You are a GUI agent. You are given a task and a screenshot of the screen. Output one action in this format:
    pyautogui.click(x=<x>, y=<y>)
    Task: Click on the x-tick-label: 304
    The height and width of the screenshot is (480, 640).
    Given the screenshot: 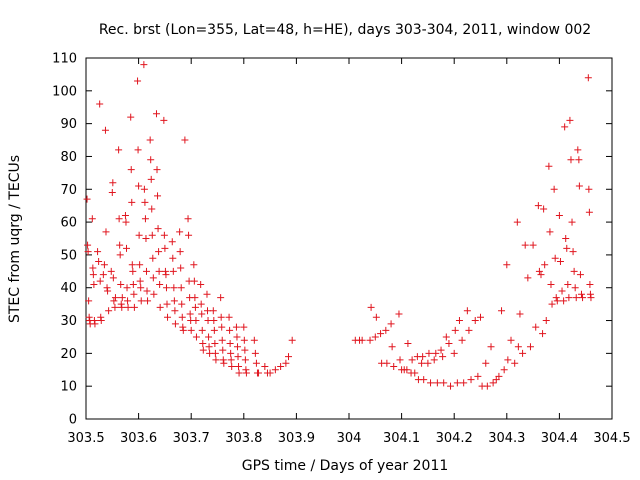 What is the action you would take?
    pyautogui.click(x=349, y=438)
    